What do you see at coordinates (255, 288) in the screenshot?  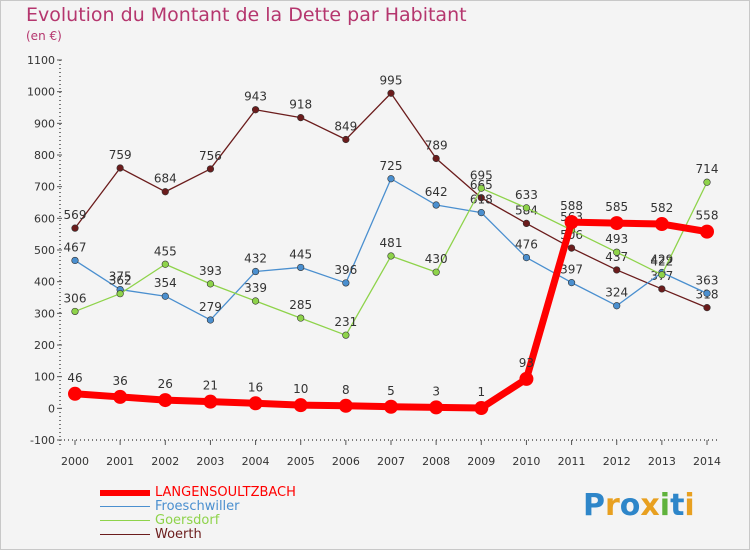 I see `data-label: 339` at bounding box center [255, 288].